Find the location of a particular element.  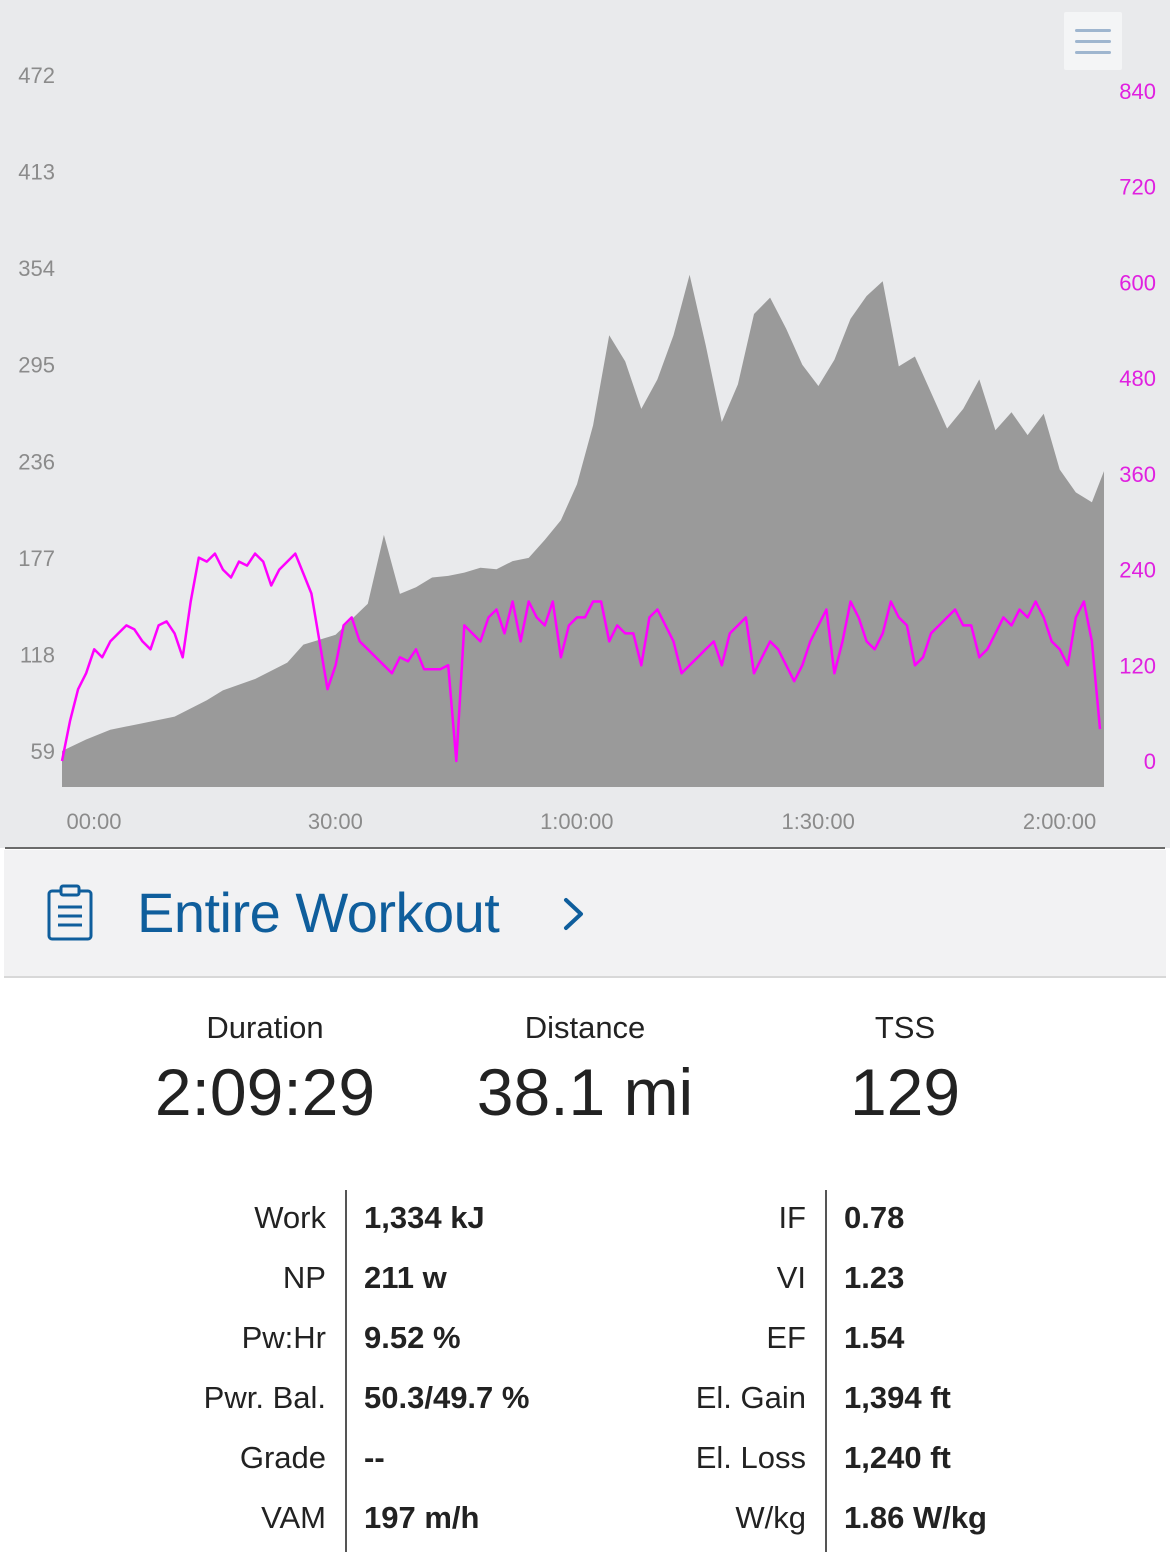

summary-value: 38.1 mi is located at coordinates (585, 1092).